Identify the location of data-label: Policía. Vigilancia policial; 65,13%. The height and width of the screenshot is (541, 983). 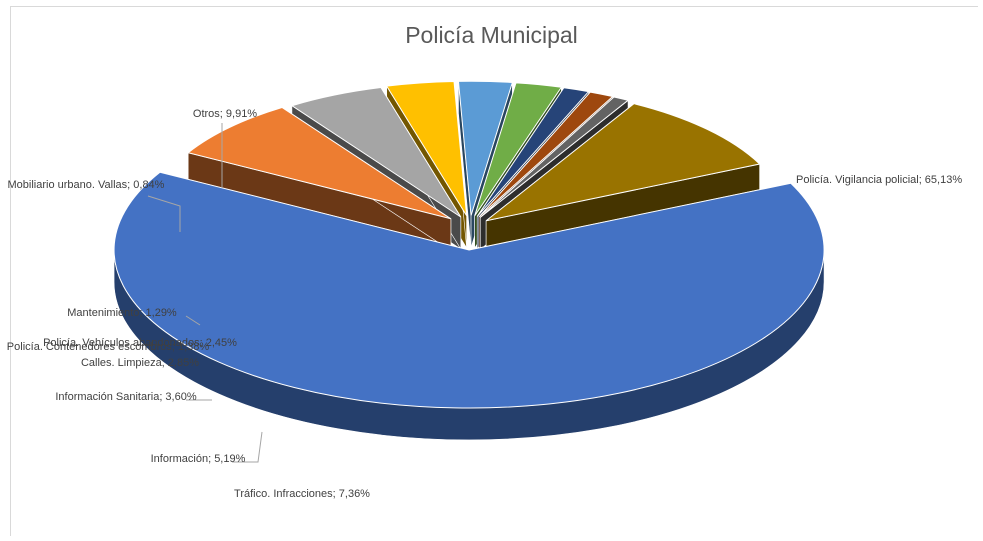
(879, 180).